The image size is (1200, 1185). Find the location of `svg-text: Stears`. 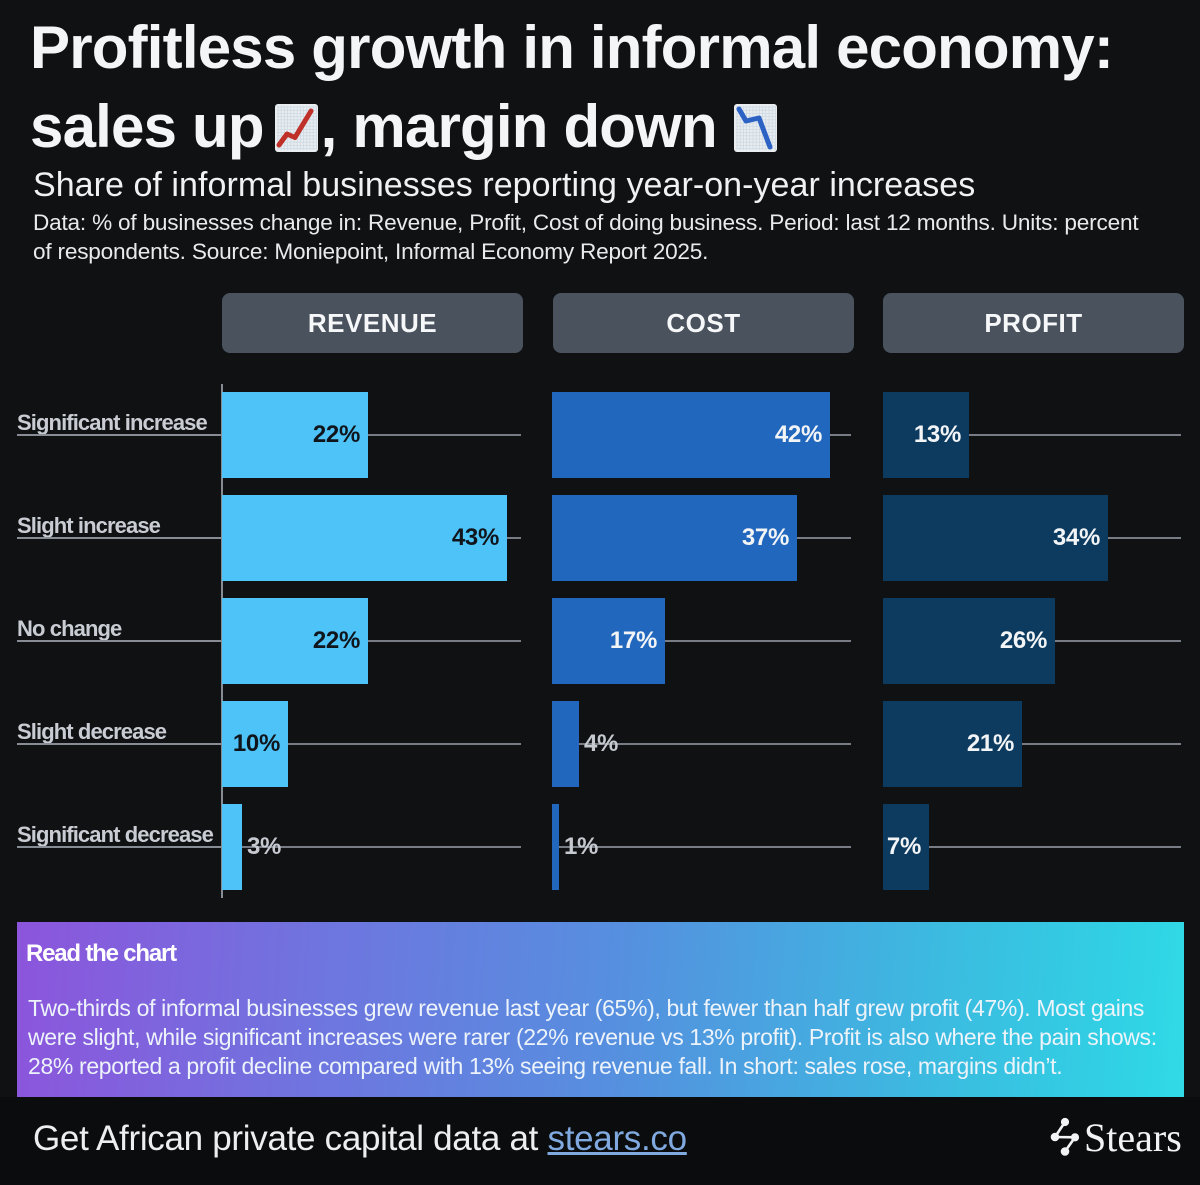

svg-text: Stears is located at coordinates (1133, 1137).